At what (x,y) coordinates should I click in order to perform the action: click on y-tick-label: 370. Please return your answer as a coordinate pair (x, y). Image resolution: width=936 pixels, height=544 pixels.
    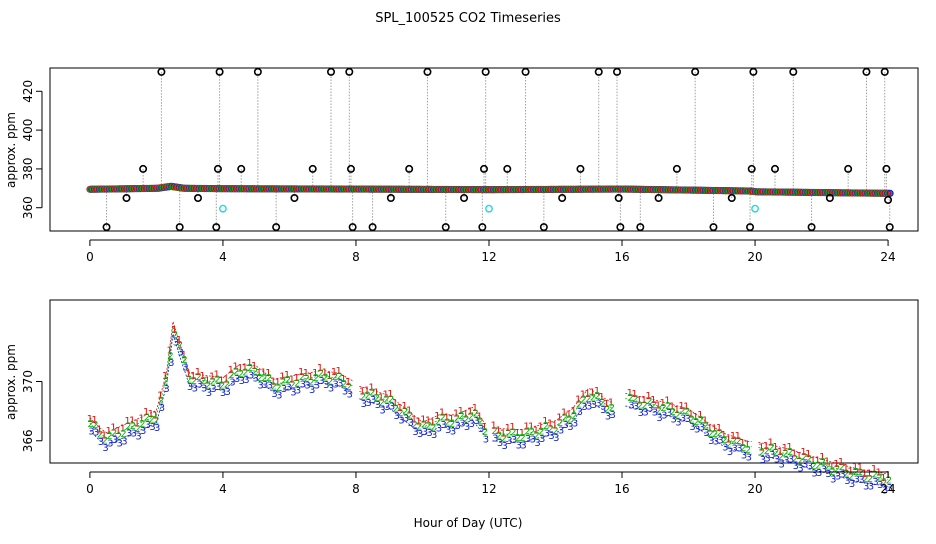
    Looking at the image, I should click on (28, 381).